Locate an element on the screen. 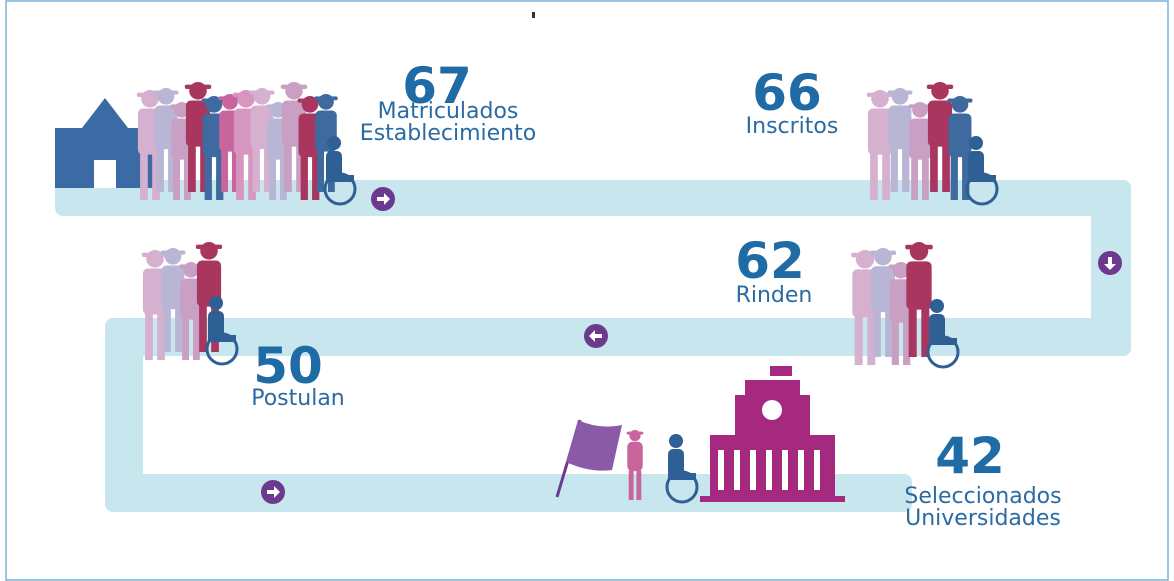 This screenshot has width=1174, height=581. stage-label: Universidades is located at coordinates (983, 518).